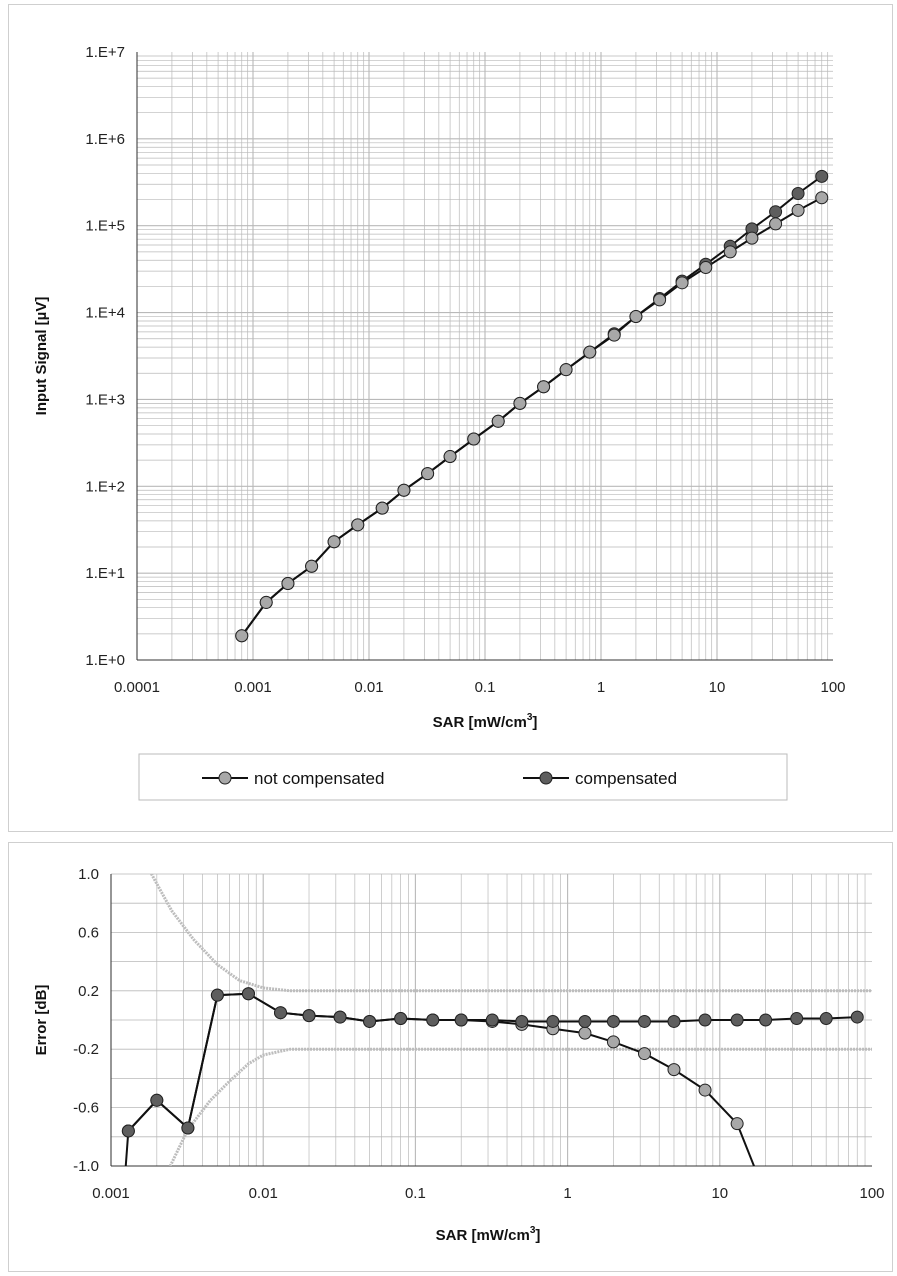  Describe the element at coordinates (105, 486) in the screenshot. I see `y-tick-label: 1.E+2` at that location.